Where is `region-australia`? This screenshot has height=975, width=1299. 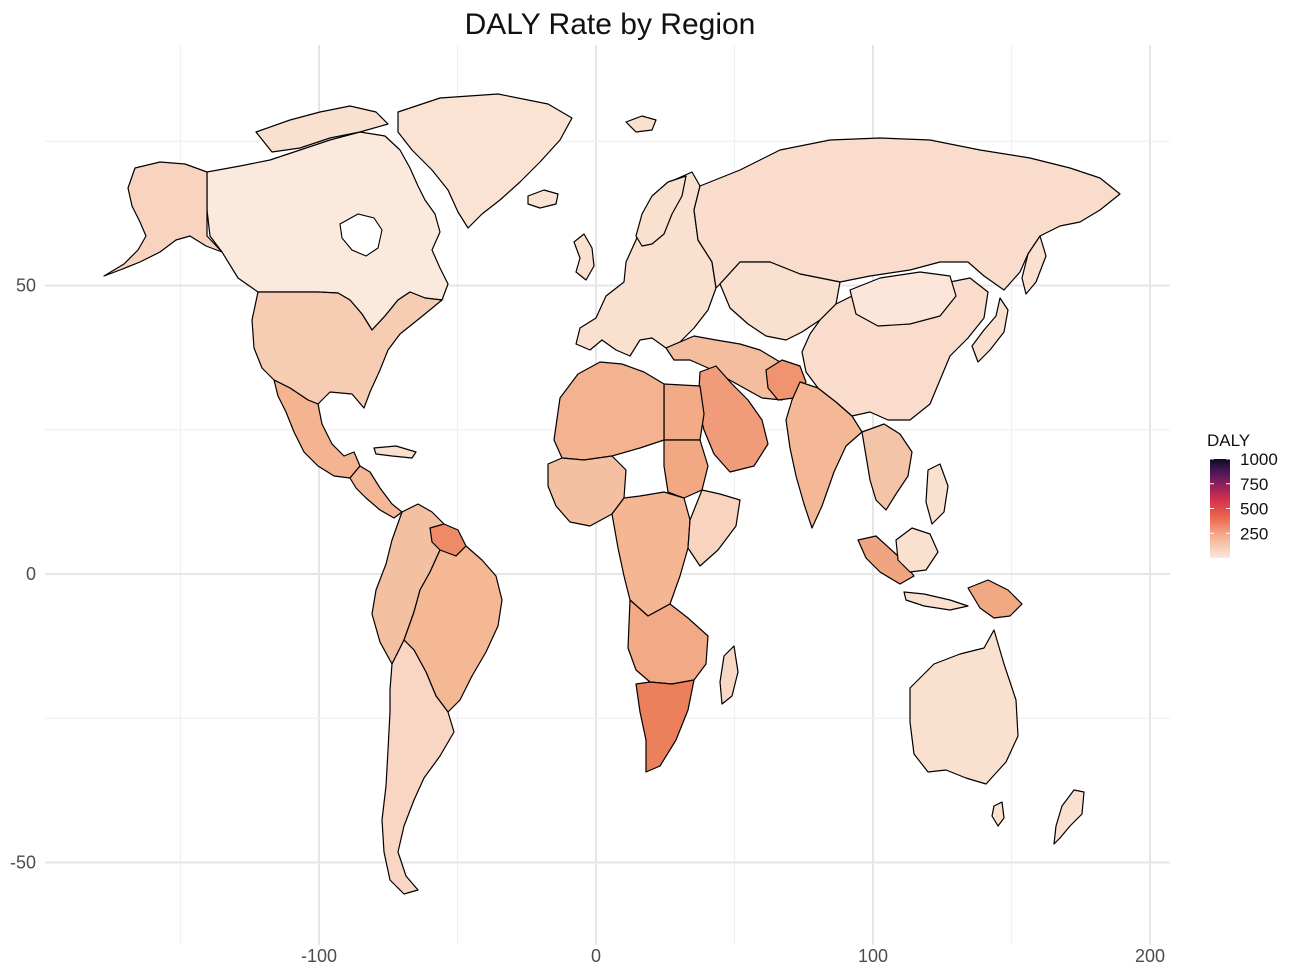 region-australia is located at coordinates (964, 707).